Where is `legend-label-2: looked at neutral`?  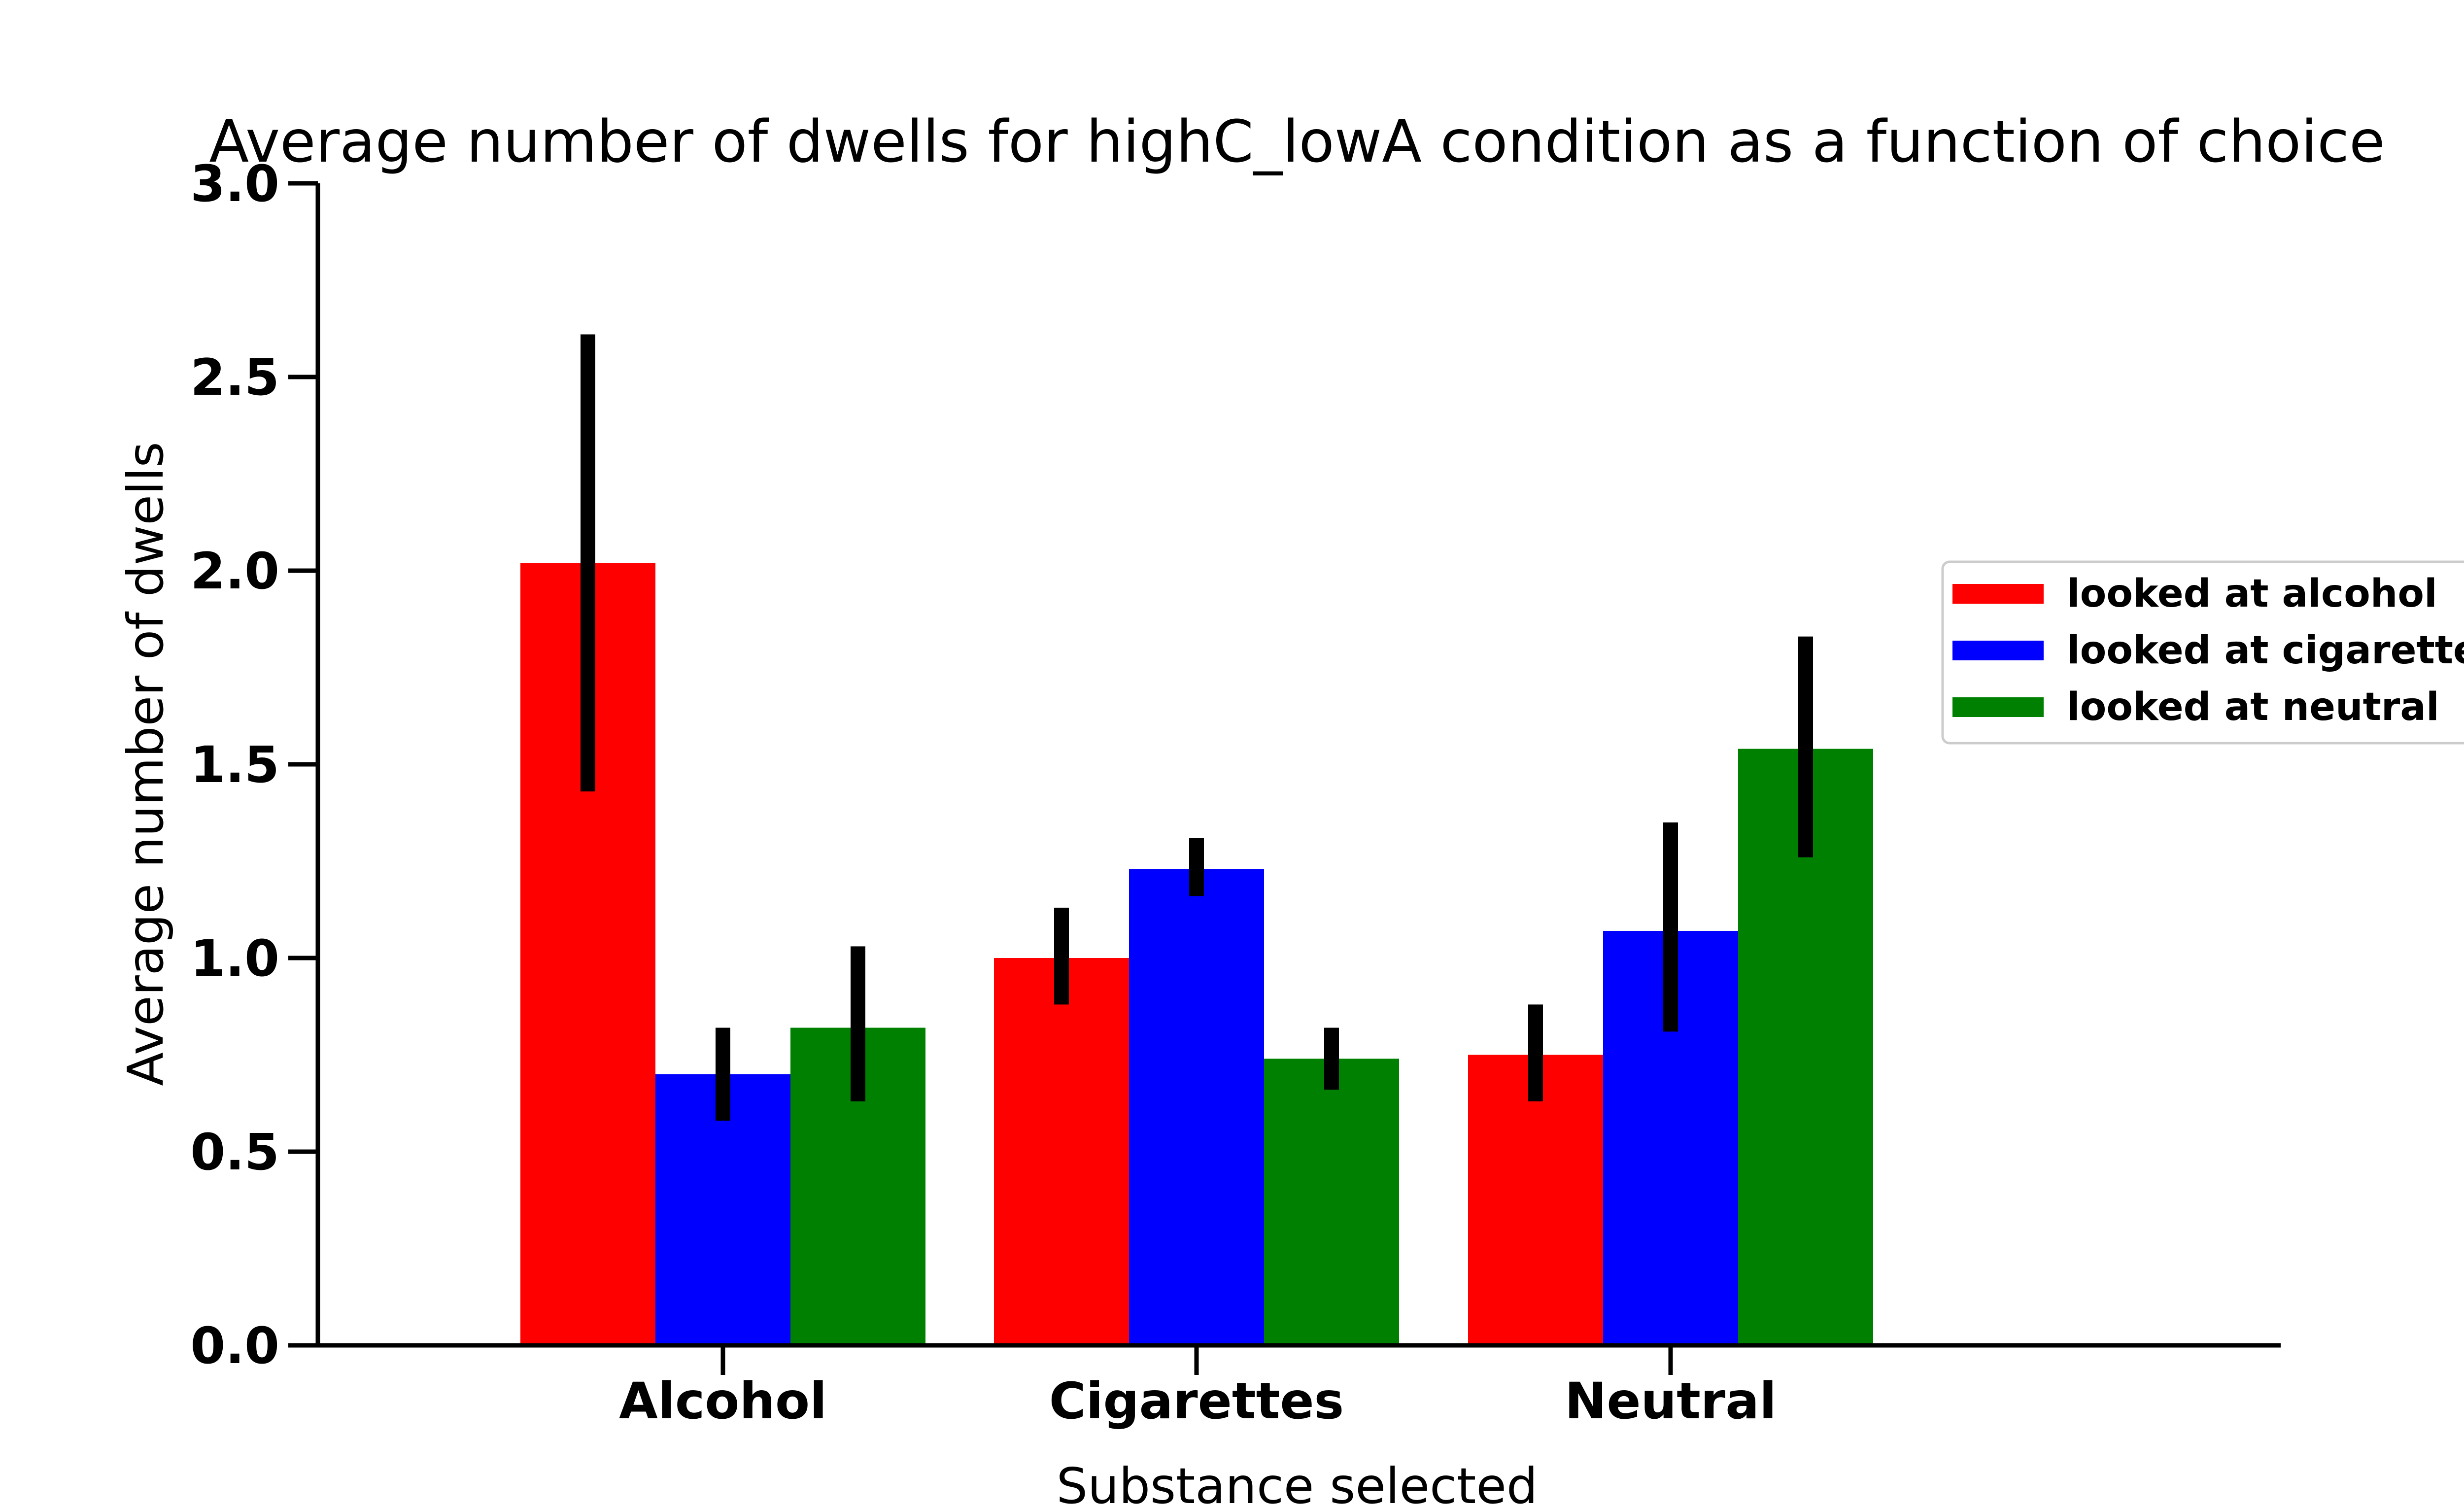
legend-label-2: looked at neutral is located at coordinates (2253, 707).